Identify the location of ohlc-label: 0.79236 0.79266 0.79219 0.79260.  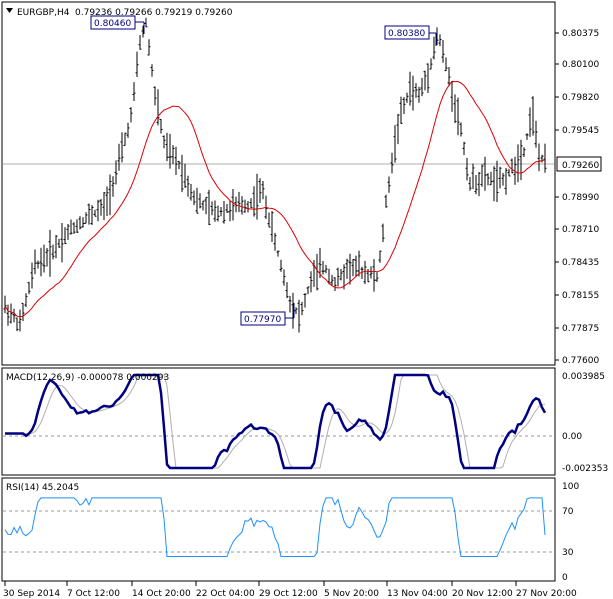
(154, 13).